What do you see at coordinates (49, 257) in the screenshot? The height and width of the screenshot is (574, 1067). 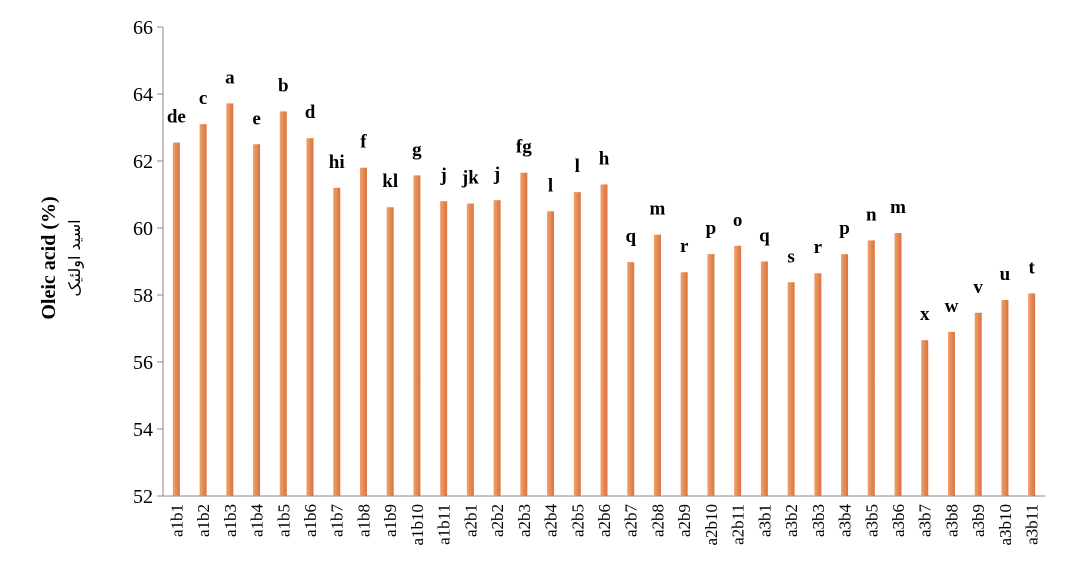 I see `y-axis-title: Oleic acid (%)` at bounding box center [49, 257].